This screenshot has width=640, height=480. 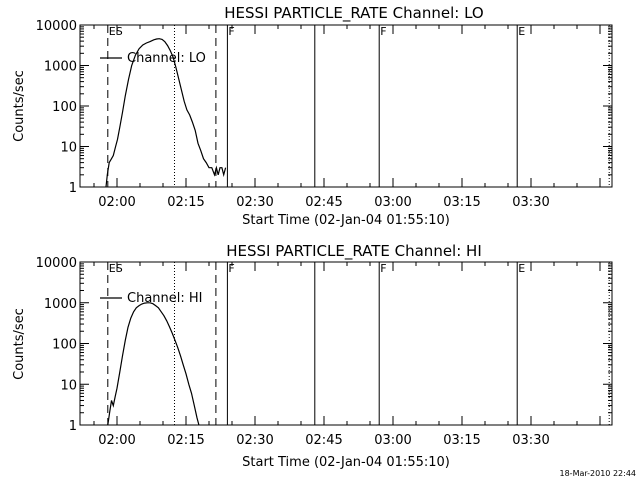 What do you see at coordinates (346, 220) in the screenshot?
I see `x-axis-label-lo: Start Time (02-Jan-04 01:55:10)` at bounding box center [346, 220].